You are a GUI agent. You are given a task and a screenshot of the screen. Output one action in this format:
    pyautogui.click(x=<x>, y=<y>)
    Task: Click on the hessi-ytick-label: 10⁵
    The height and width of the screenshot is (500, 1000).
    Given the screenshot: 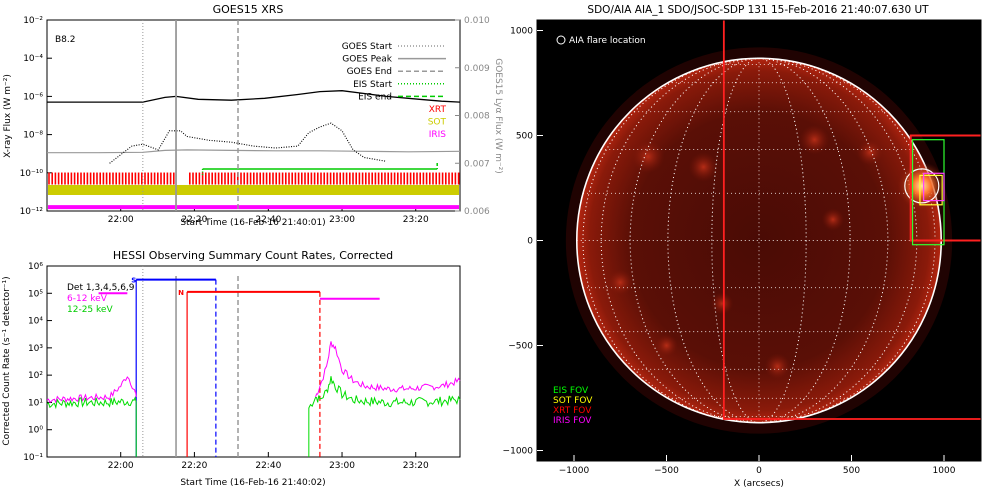 What is the action you would take?
    pyautogui.click(x=35, y=294)
    